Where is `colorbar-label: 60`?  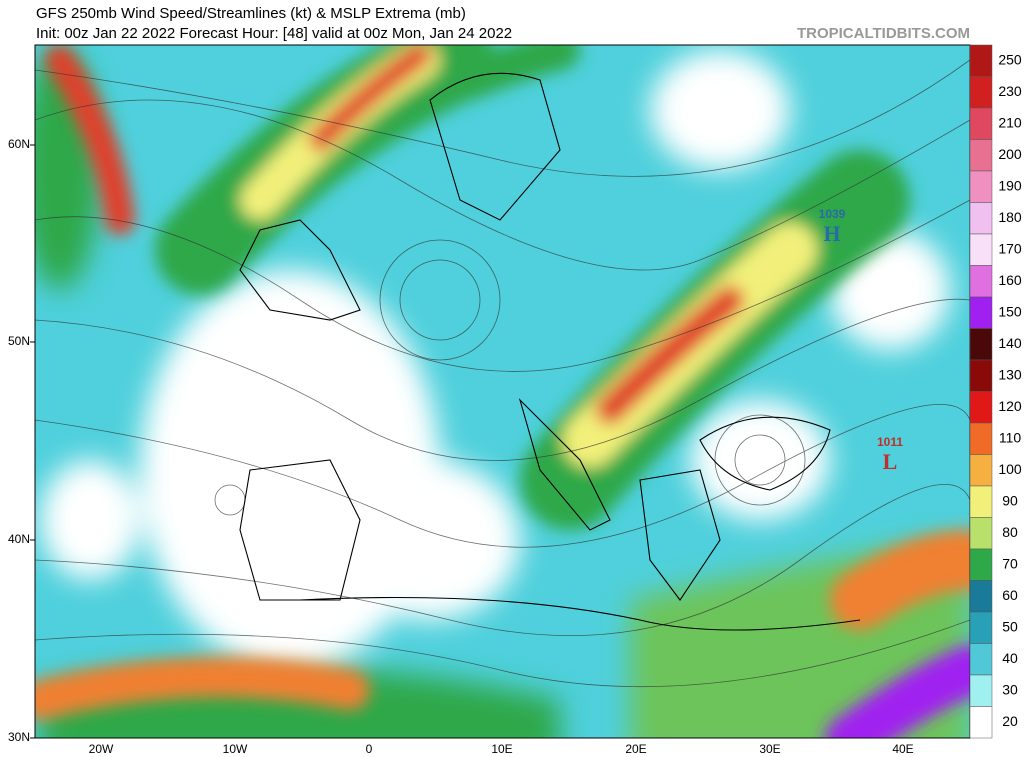
colorbar-label: 60 is located at coordinates (1010, 595).